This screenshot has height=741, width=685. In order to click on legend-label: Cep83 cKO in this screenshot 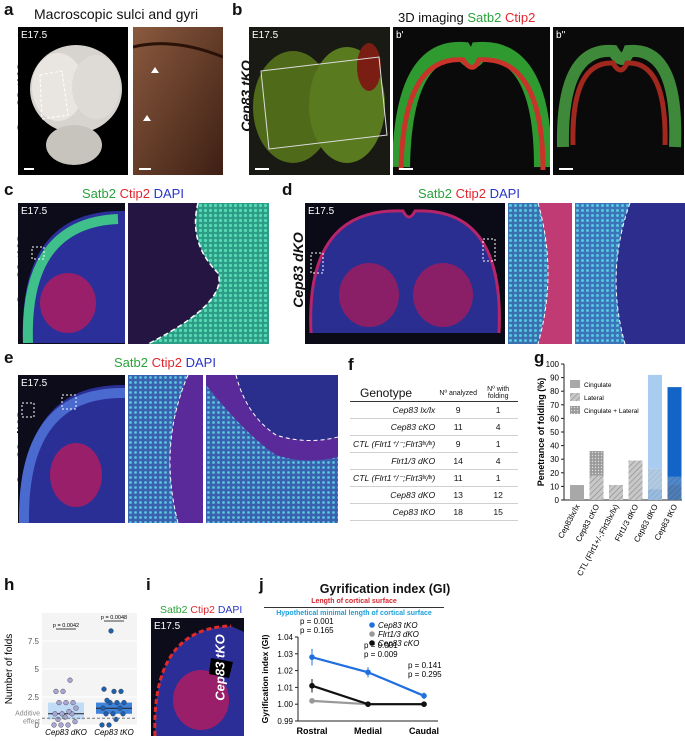, I will do `click(398, 643)`.